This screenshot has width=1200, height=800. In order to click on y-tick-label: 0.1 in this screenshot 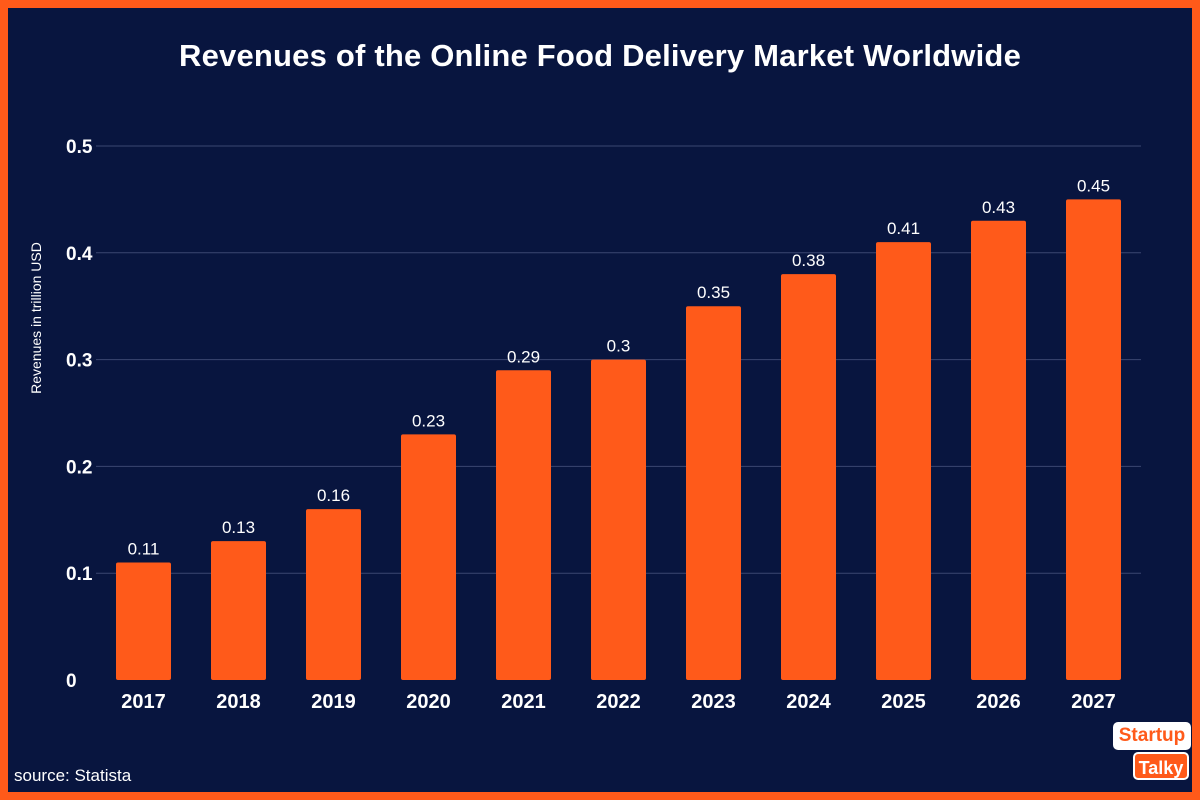, I will do `click(79, 574)`.